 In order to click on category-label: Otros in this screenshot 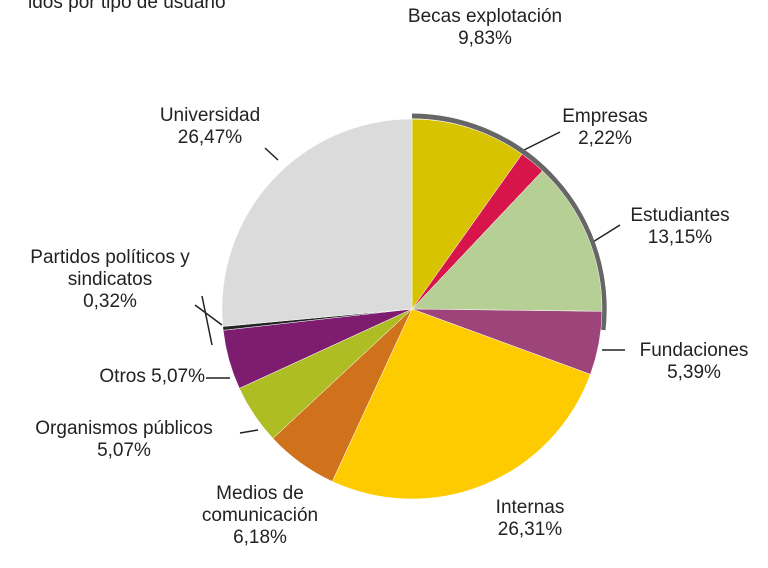, I will do `click(122, 376)`.